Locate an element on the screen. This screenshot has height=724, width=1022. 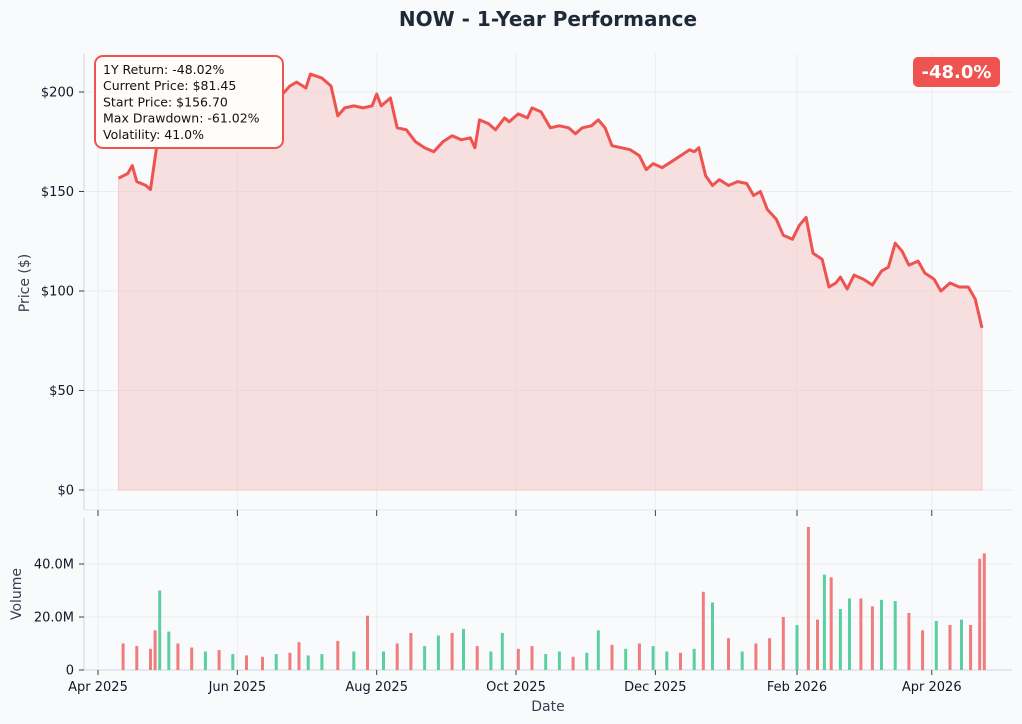
x-tick-label: Aug 2025 is located at coordinates (376, 687).